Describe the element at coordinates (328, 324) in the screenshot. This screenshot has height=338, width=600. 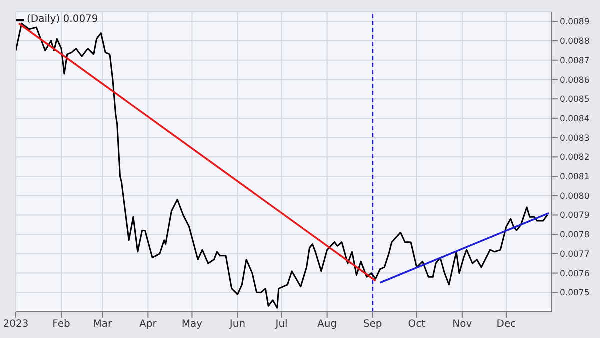
I see `x-tick-label: Aug` at that location.